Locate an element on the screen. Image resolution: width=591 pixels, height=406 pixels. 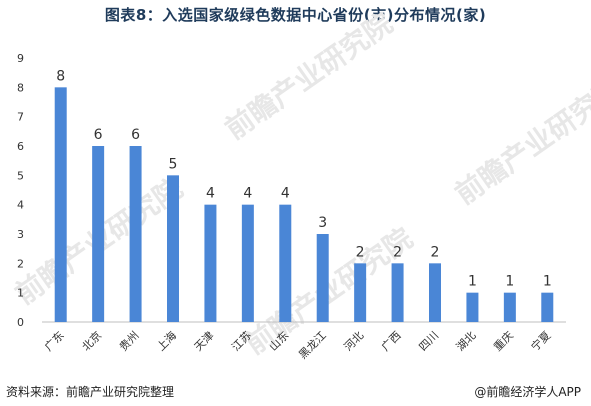
x-tick-label: 广西 is located at coordinates (391, 341).